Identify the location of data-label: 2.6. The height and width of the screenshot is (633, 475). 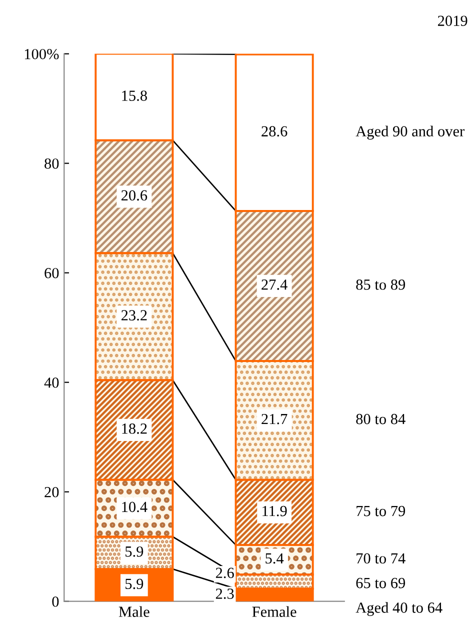
(225, 573).